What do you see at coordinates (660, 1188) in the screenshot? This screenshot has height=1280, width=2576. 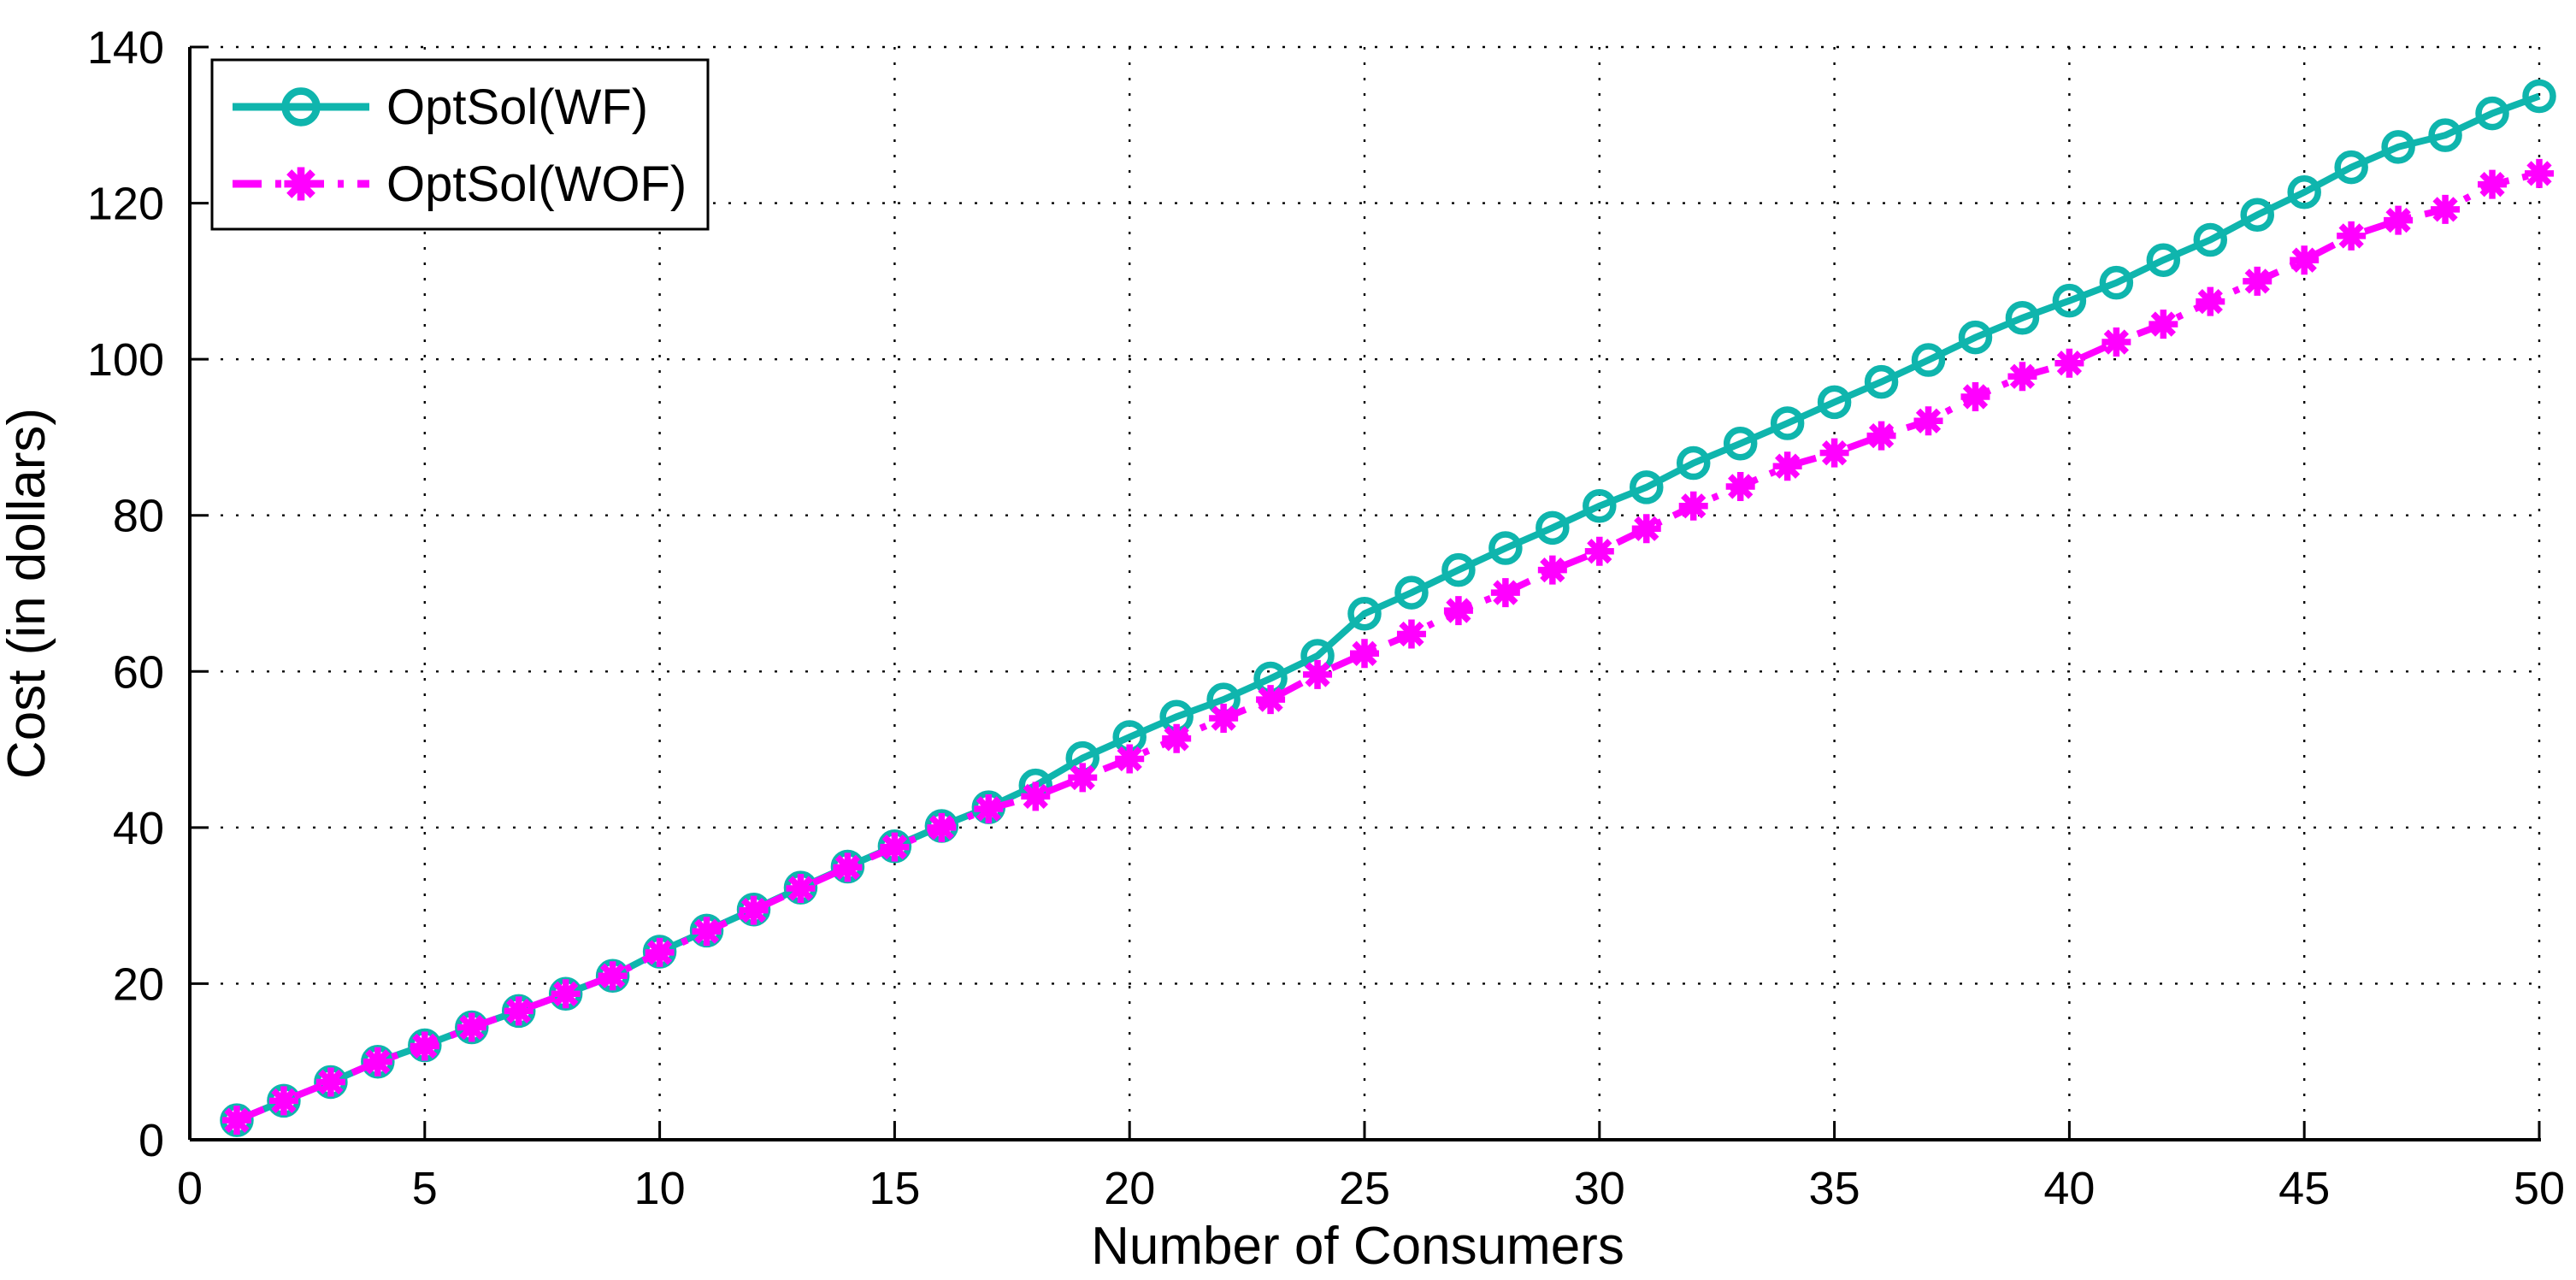 I see `x-tick-label: 10` at bounding box center [660, 1188].